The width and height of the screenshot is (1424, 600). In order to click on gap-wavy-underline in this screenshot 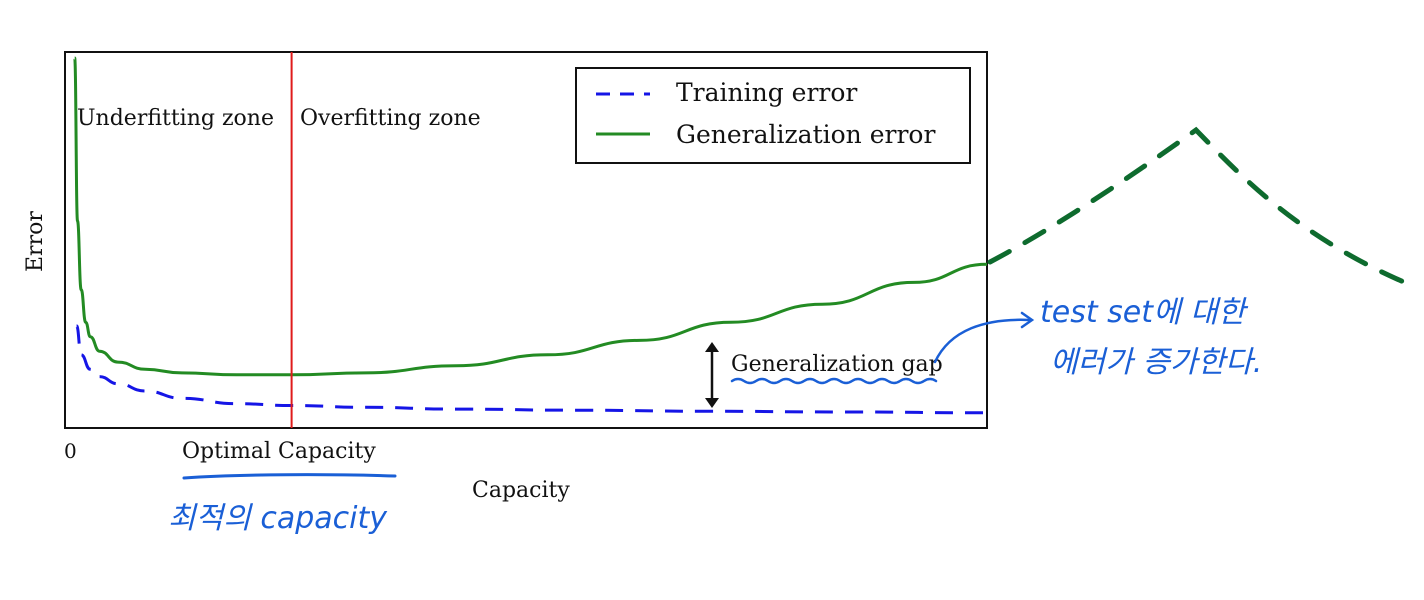, I will do `click(834, 381)`.